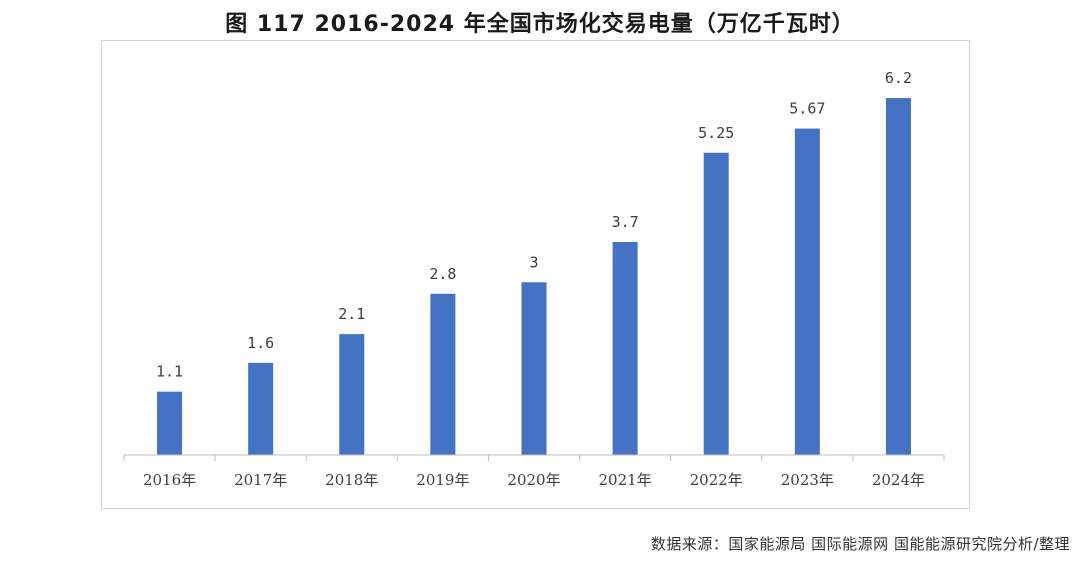 The height and width of the screenshot is (561, 1080). Describe the element at coordinates (898, 276) in the screenshot. I see `bar-2024年` at that location.